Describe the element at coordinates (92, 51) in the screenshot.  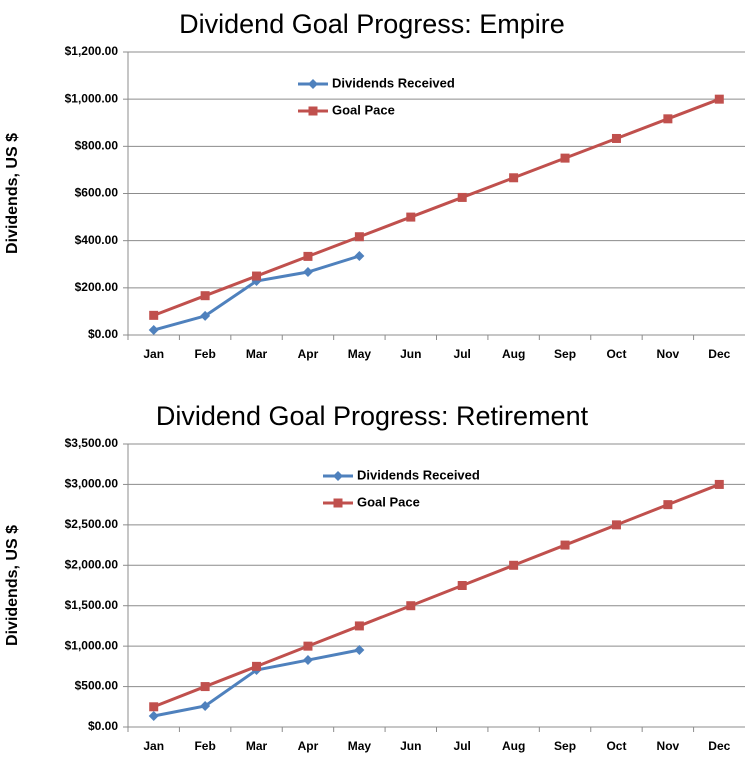
I see `y-tick-label: $1,200.00` at that location.